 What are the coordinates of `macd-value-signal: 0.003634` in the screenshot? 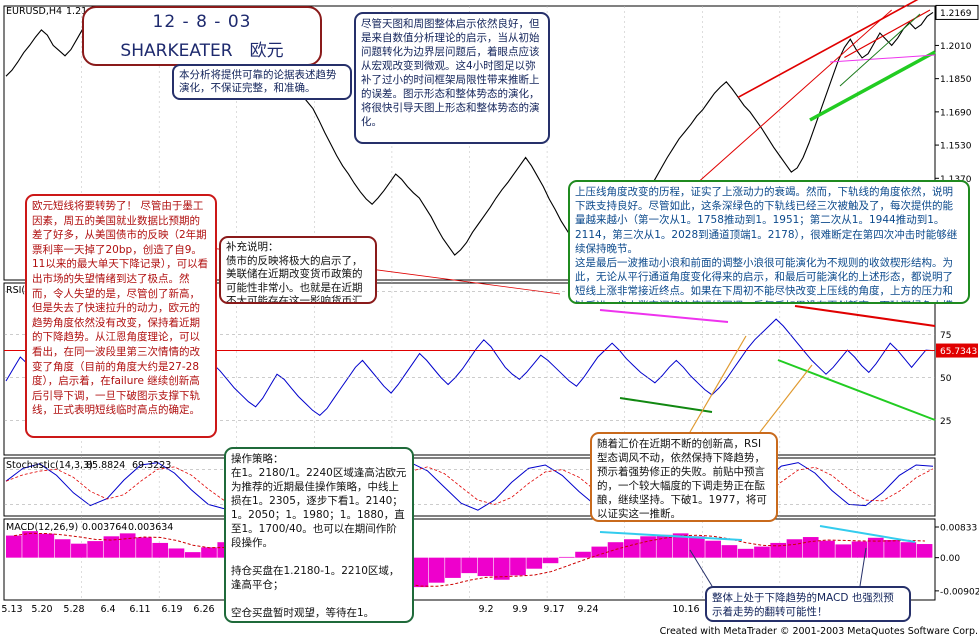 It's located at (150, 527).